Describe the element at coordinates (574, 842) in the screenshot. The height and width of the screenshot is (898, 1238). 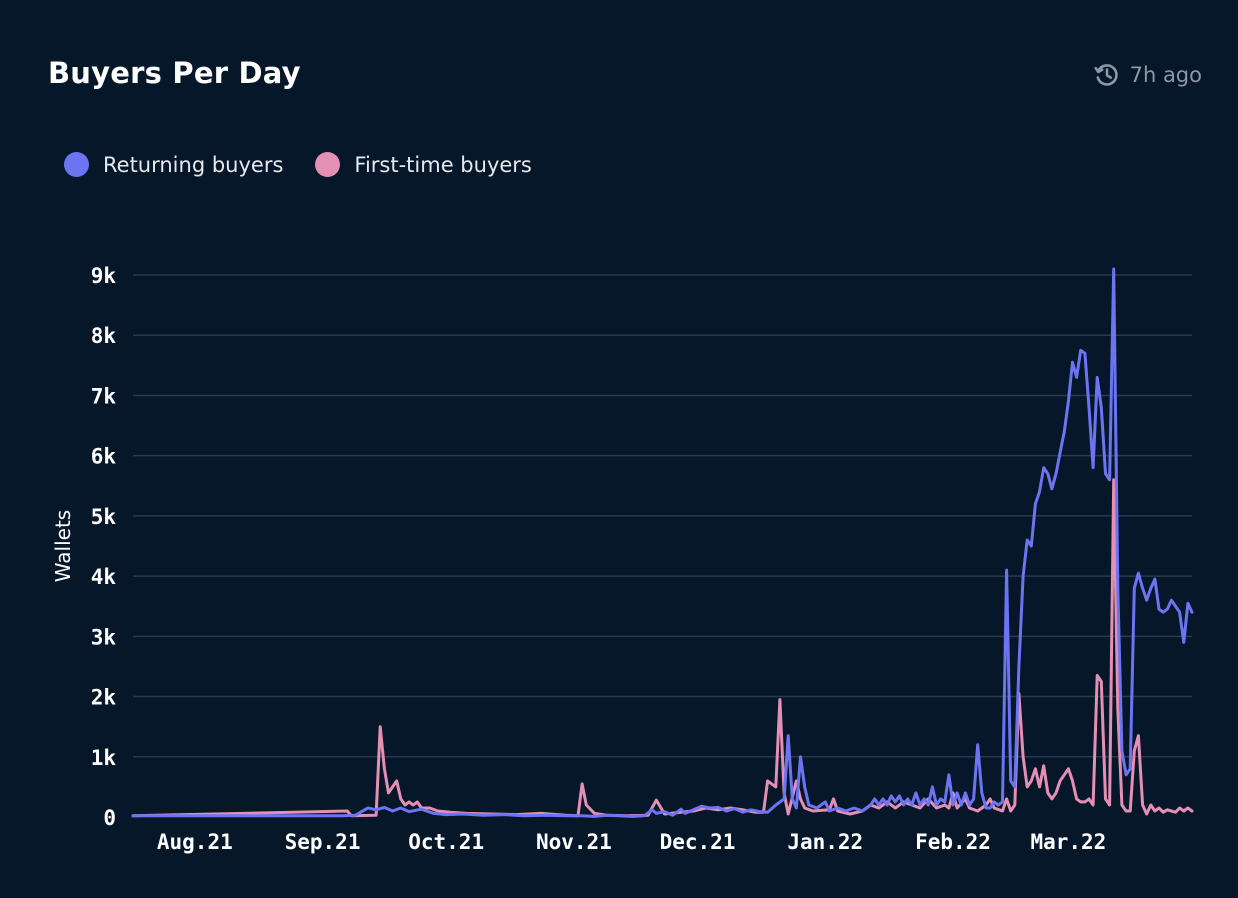
I see `x-tick-label: Nov.21` at that location.